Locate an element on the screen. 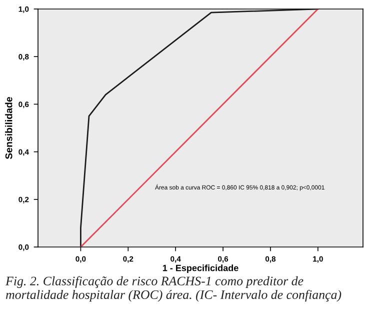 The height and width of the screenshot is (323, 369). caption: Fig. 2. Classificação de risco RACHS-1 como preditor de mortalidade hospitalar (ROC) área. (IC- Intervalo de confiança) is located at coordinates (173, 289).